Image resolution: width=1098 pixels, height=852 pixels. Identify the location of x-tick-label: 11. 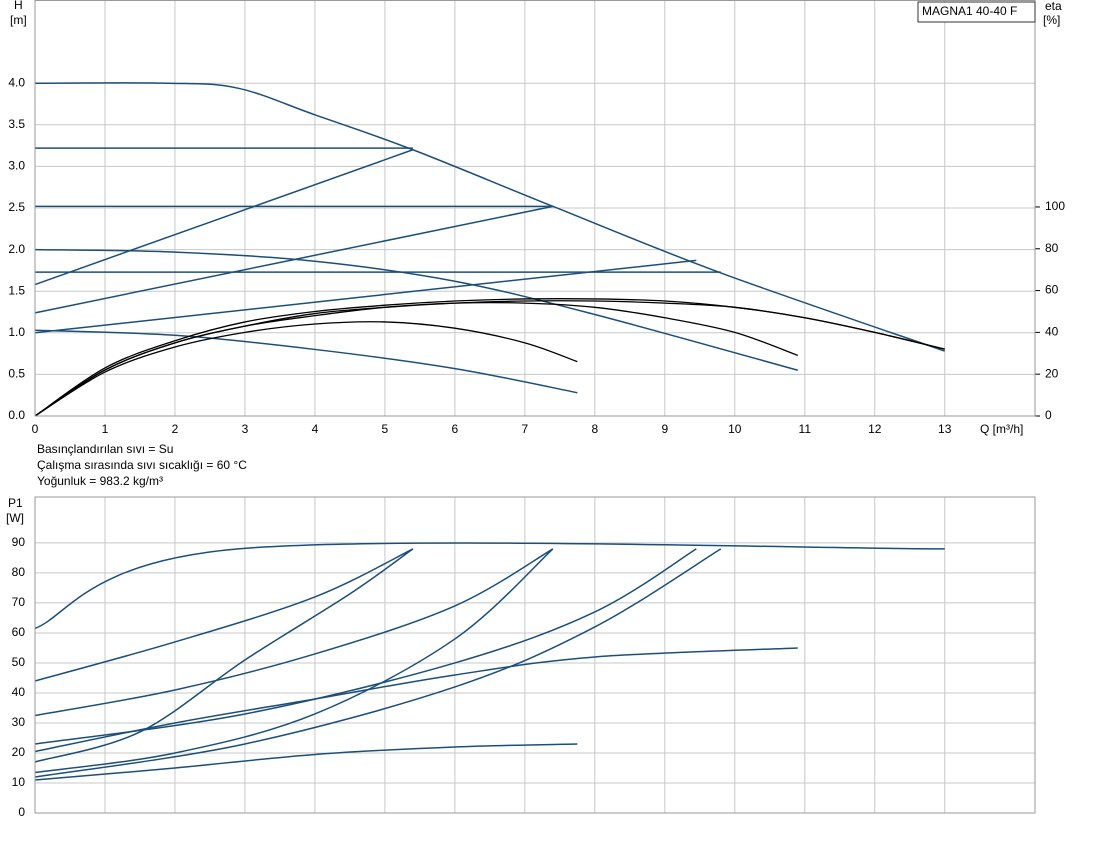
(805, 429).